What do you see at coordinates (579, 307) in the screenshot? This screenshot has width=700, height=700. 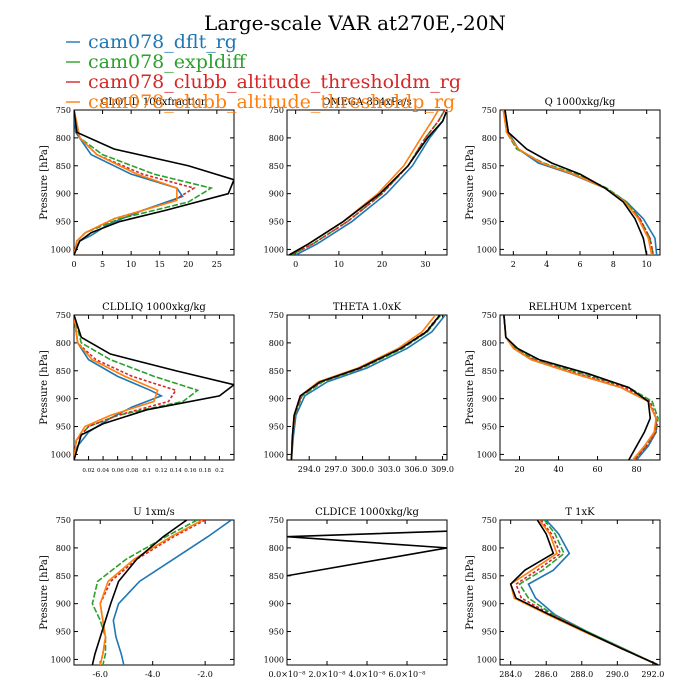 I see `panel-title: RELHUM 1xpercent` at bounding box center [579, 307].